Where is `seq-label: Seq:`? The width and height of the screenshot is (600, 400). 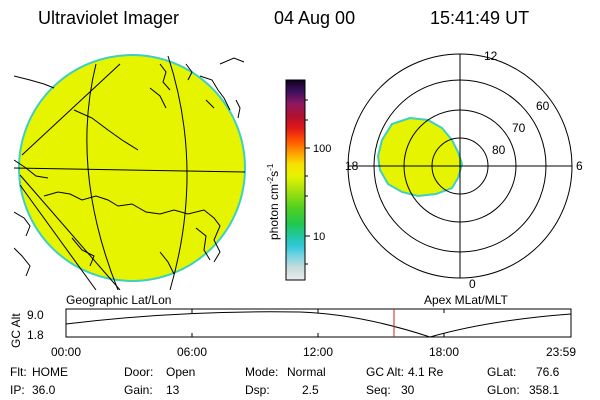
seq-label: Seq: is located at coordinates (378, 390).